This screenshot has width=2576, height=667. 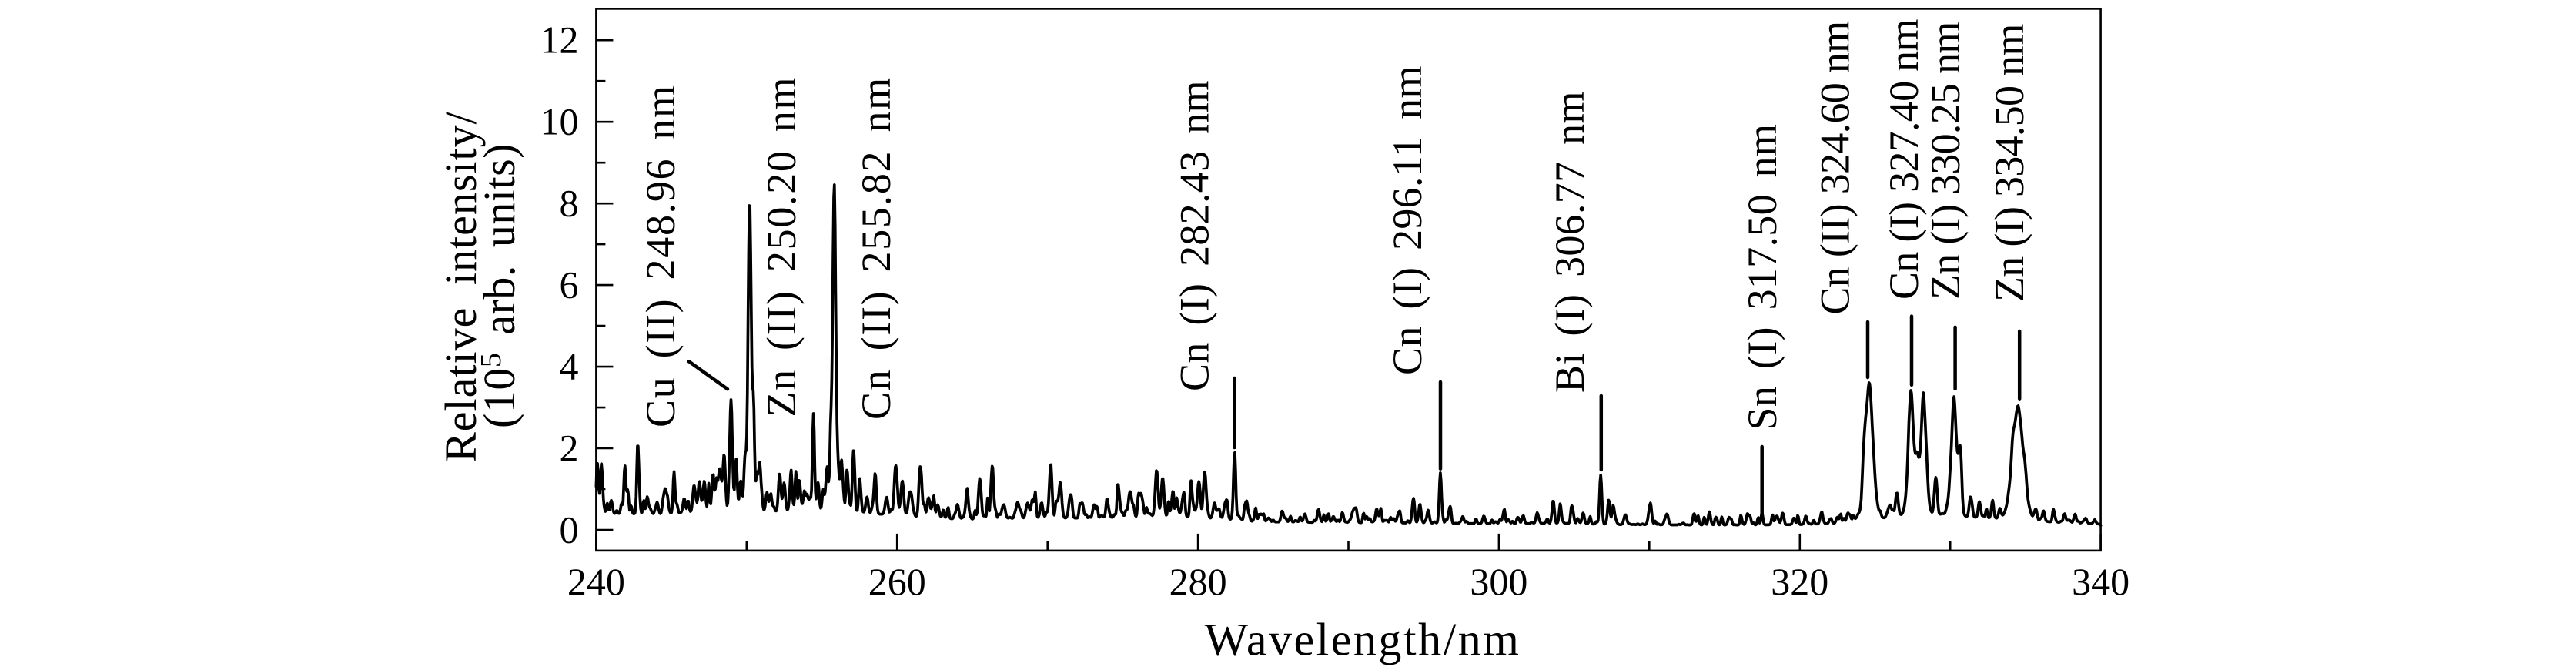 I want to click on svg-text: 240, so click(x=596, y=581).